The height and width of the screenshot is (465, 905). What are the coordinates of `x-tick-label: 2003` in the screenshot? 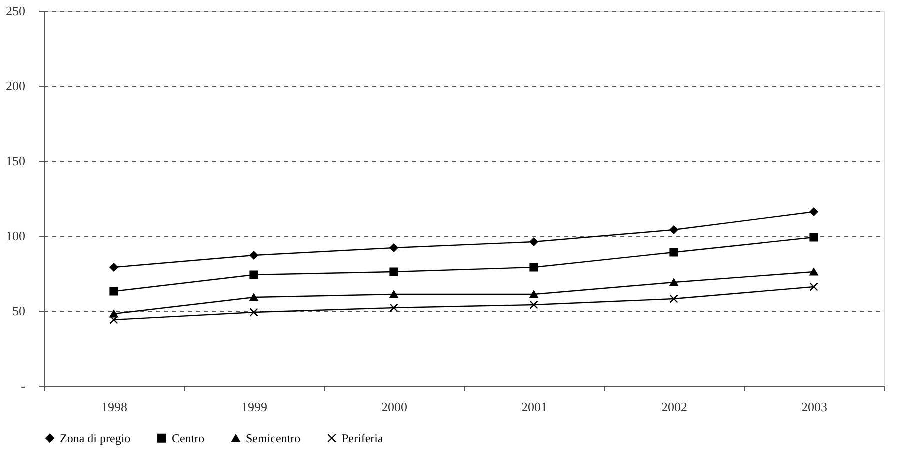 It's located at (815, 407).